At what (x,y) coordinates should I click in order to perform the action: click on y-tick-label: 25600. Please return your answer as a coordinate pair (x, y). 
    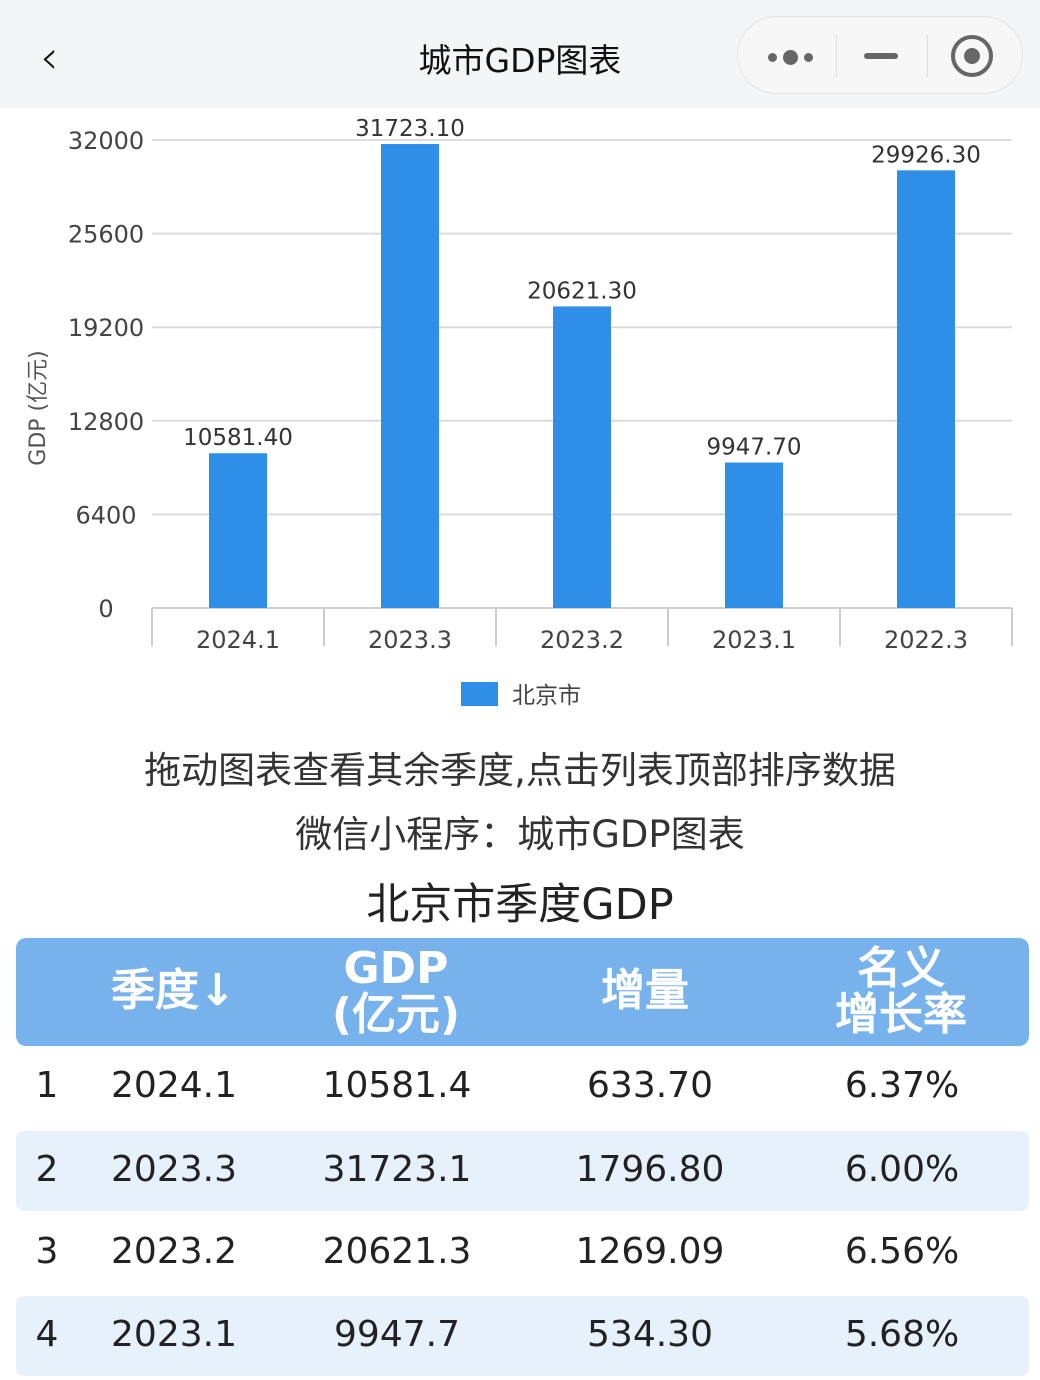
    Looking at the image, I should click on (106, 235).